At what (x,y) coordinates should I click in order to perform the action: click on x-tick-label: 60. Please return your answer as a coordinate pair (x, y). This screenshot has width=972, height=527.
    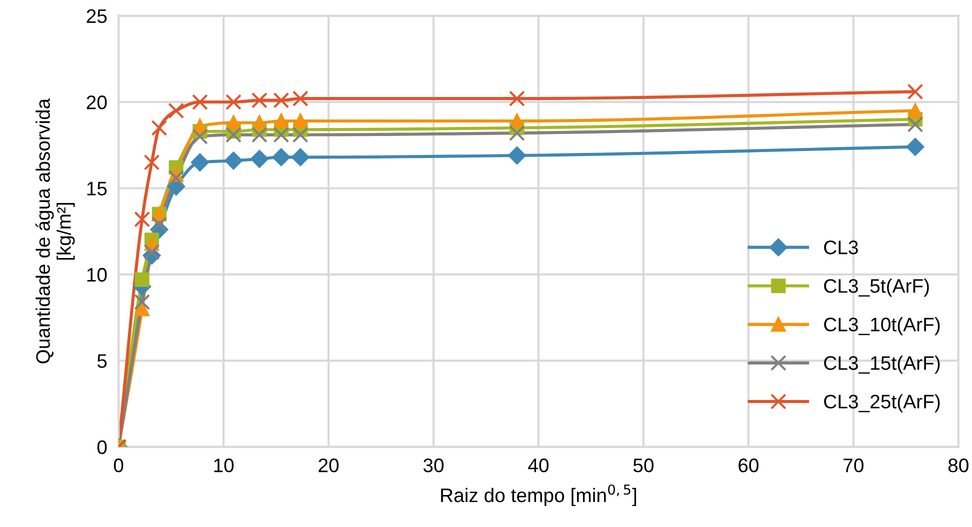
    Looking at the image, I should click on (748, 465).